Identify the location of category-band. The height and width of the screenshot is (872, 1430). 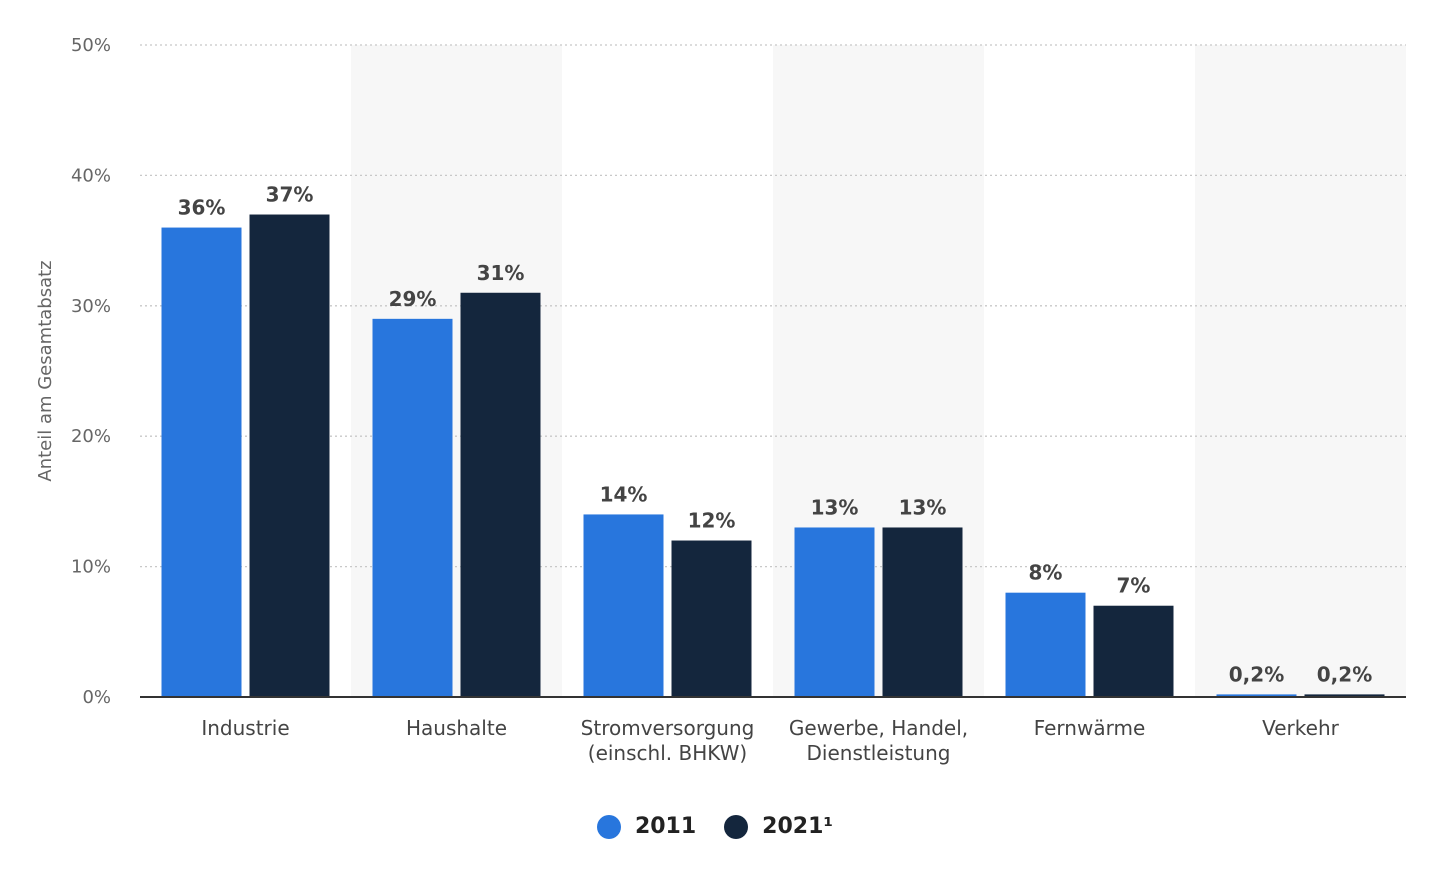
(1300, 371).